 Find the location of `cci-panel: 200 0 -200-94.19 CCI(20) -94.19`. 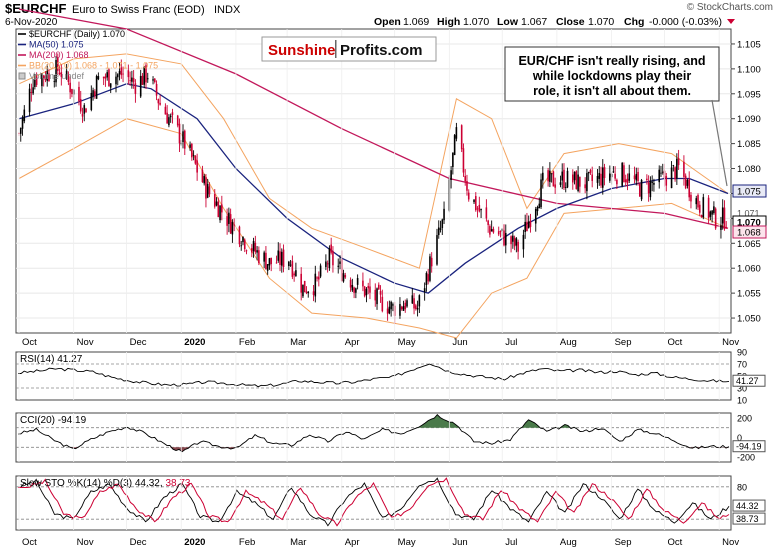

cci-panel: 200 0 -200-94.19 CCI(20) -94.19 is located at coordinates (390, 437).